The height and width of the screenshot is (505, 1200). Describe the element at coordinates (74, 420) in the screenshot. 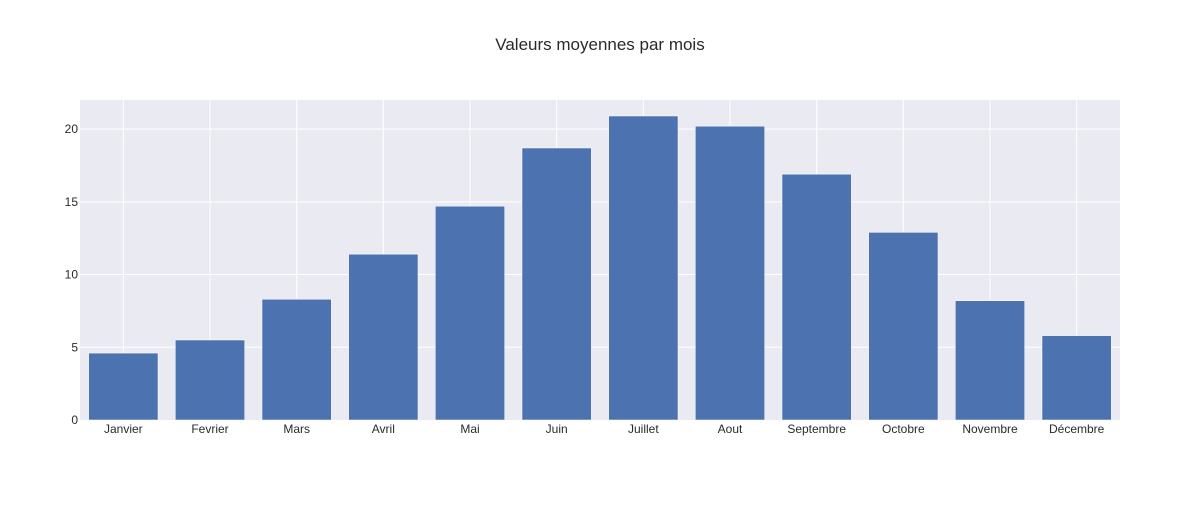

I see `y-tick-label: 0` at that location.